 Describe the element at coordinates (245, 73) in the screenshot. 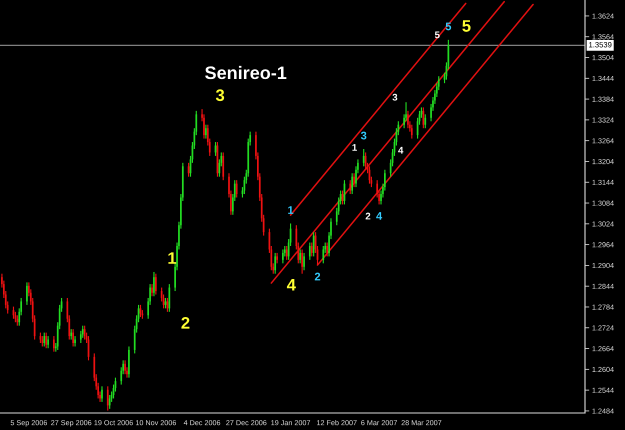

I see `text: Senireo-1` at that location.